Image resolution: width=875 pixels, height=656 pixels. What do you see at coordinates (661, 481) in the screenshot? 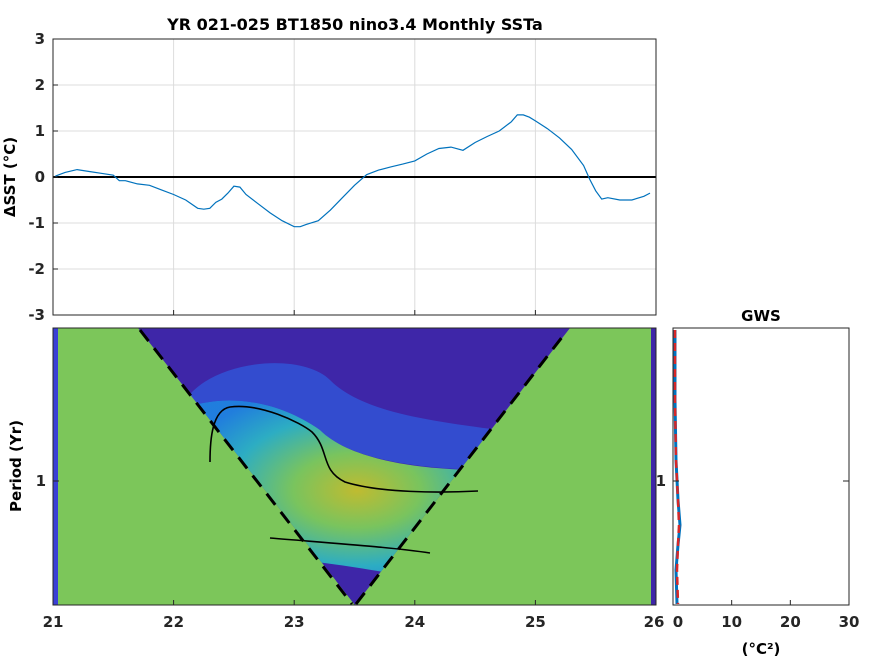
I see `gws-y-tick-label: 1` at bounding box center [661, 481].